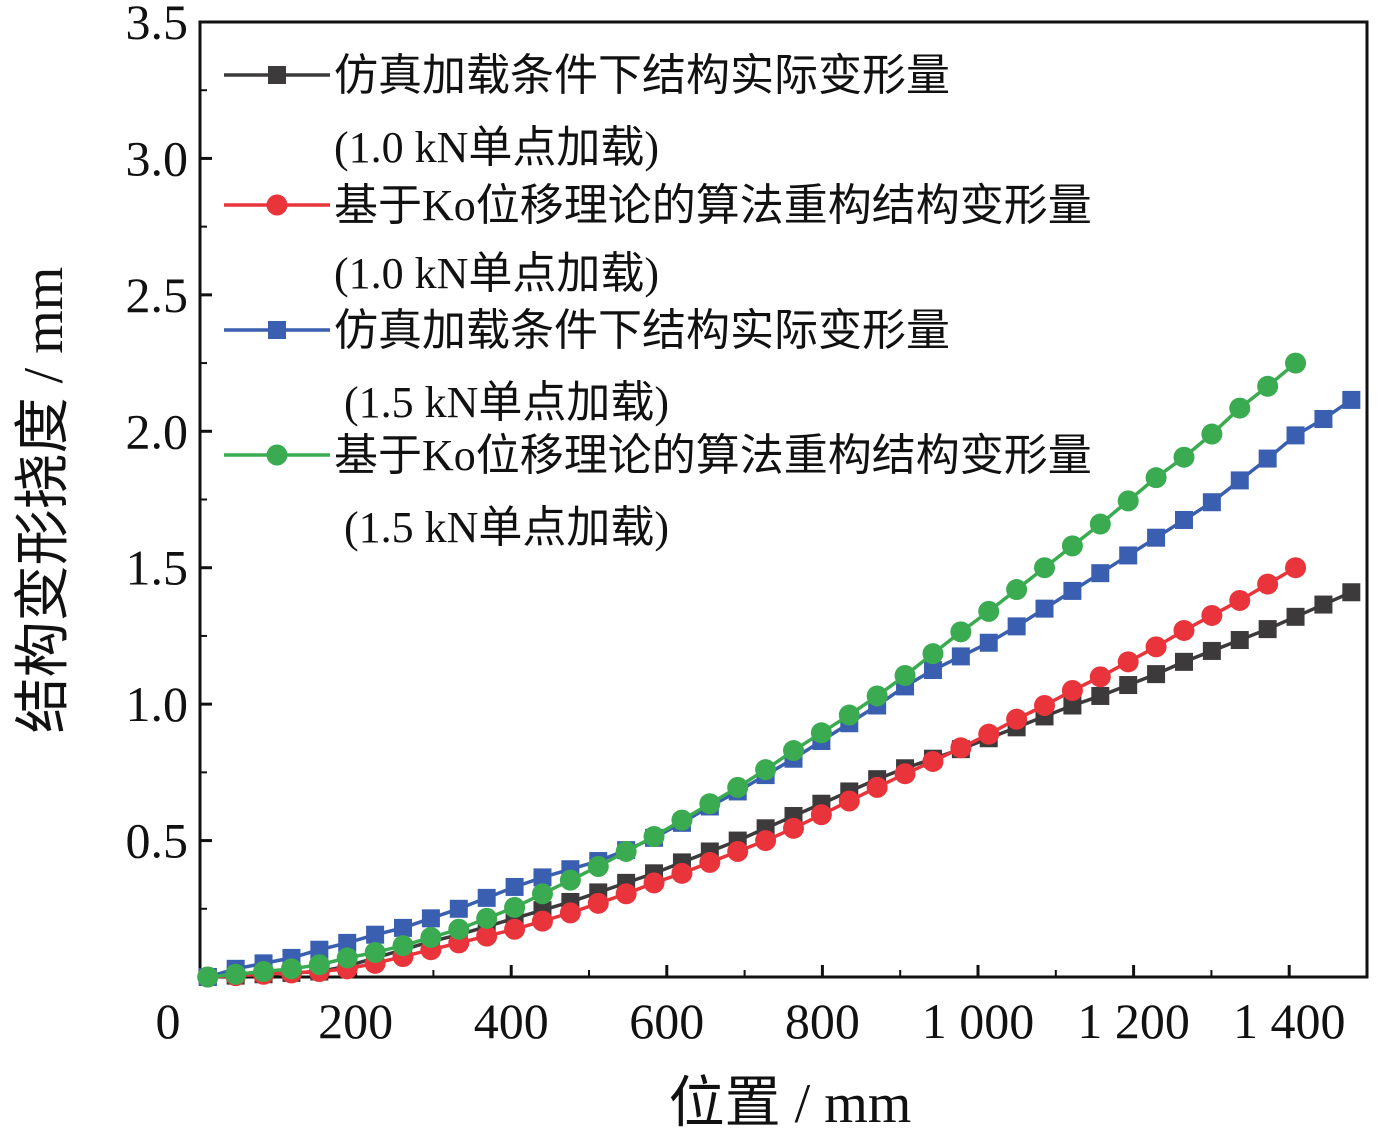  Describe the element at coordinates (157, 295) in the screenshot. I see `y-tick-label: 2.5` at that location.